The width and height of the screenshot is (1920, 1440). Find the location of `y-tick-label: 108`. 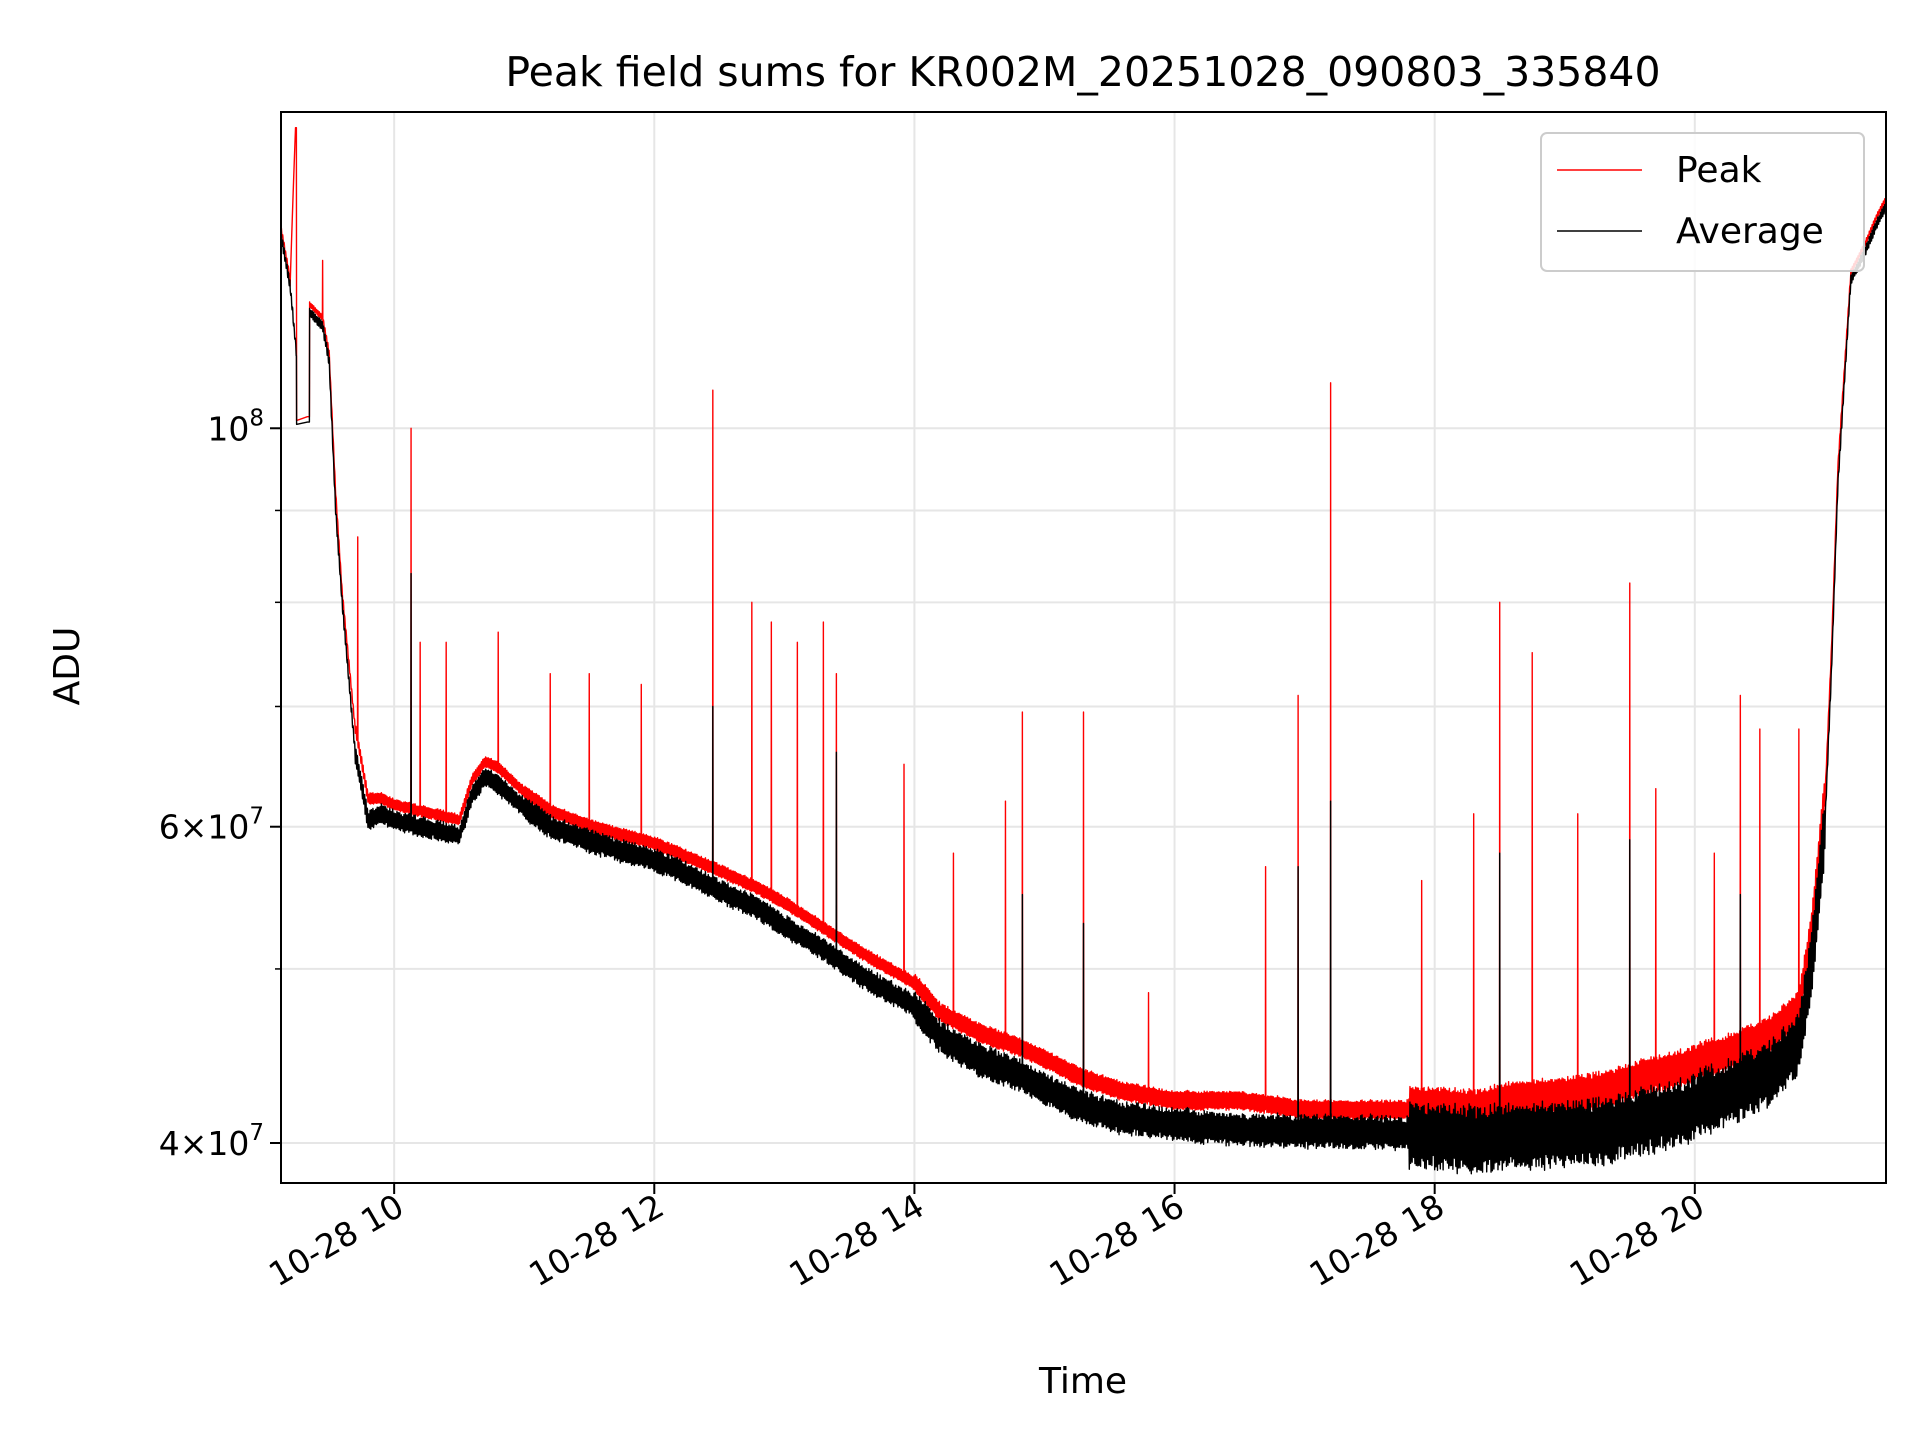

y-tick-label: 108 is located at coordinates (235, 426).